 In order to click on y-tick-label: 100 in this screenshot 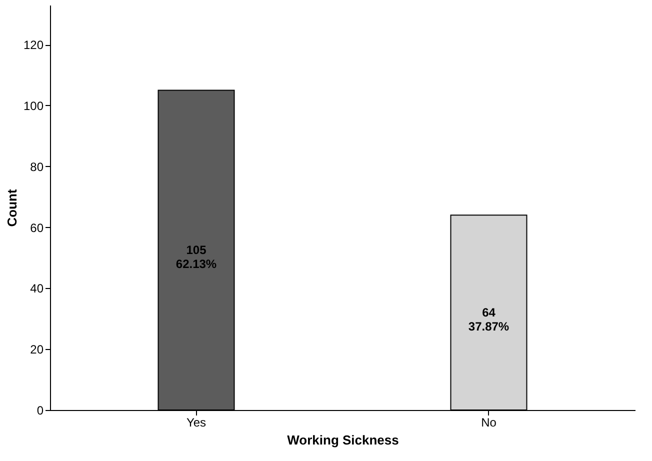, I will do `click(33, 105)`.